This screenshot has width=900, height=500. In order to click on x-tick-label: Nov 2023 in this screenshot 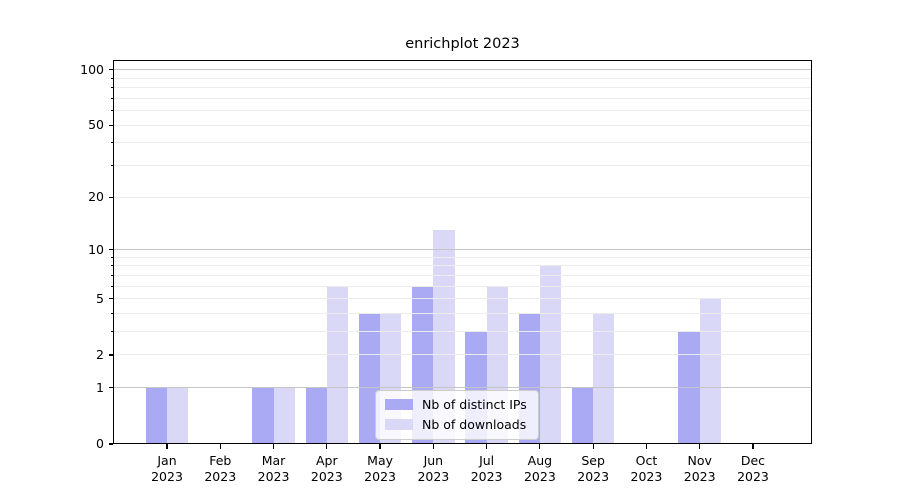, I will do `click(699, 468)`.